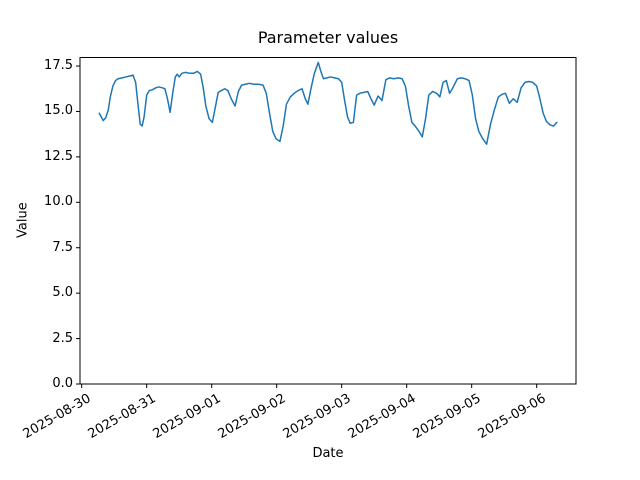 The height and width of the screenshot is (480, 640). What do you see at coordinates (62, 338) in the screenshot?
I see `y-tick-label: 2.5` at bounding box center [62, 338].